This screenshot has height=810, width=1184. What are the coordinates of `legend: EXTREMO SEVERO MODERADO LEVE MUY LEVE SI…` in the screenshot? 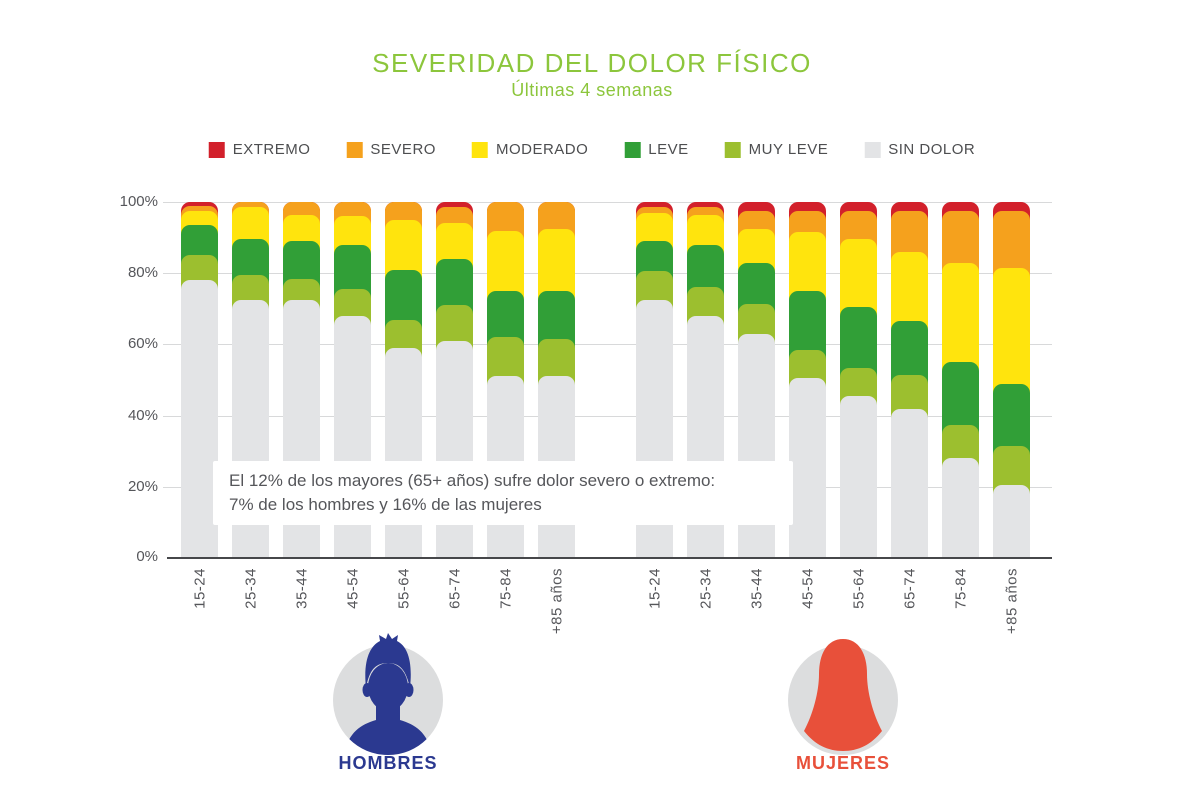 It's located at (592, 149).